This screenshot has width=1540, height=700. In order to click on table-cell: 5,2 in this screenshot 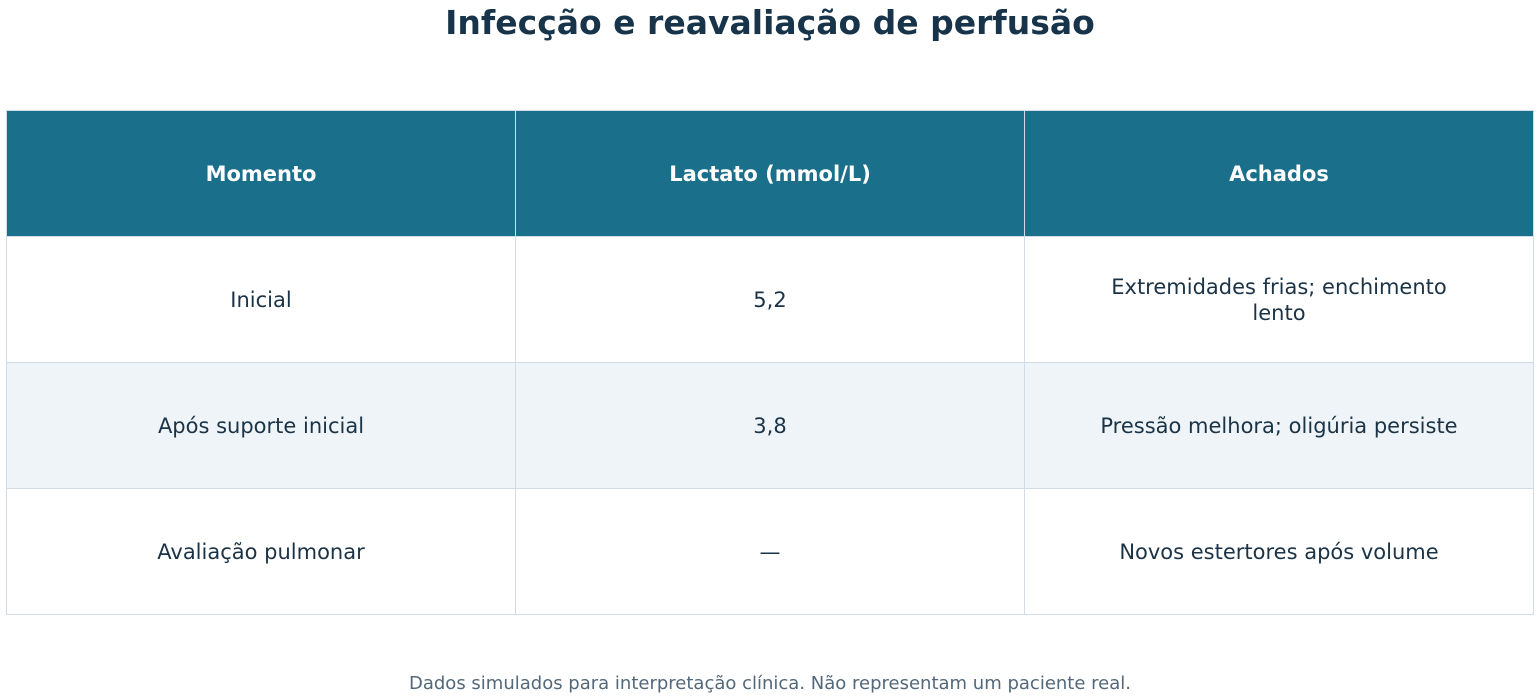, I will do `click(770, 299)`.